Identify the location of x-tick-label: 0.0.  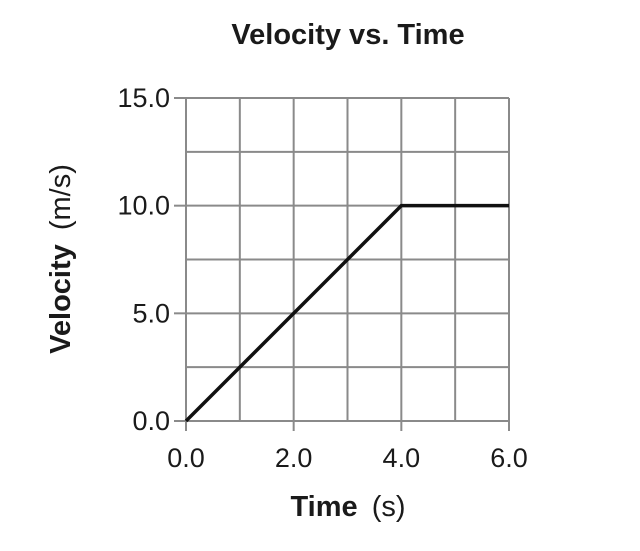
(186, 458).